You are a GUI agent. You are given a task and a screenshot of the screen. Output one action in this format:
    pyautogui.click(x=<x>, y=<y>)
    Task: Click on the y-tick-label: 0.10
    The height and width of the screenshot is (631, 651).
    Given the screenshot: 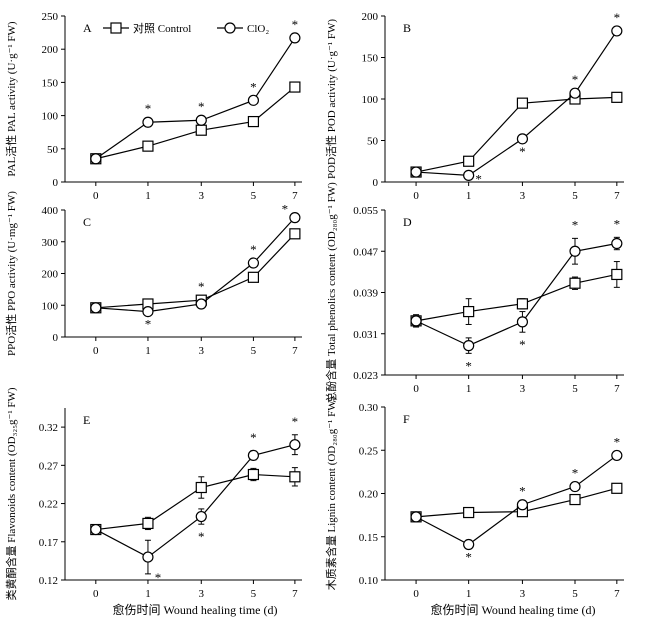 What is the action you would take?
    pyautogui.click(x=369, y=581)
    